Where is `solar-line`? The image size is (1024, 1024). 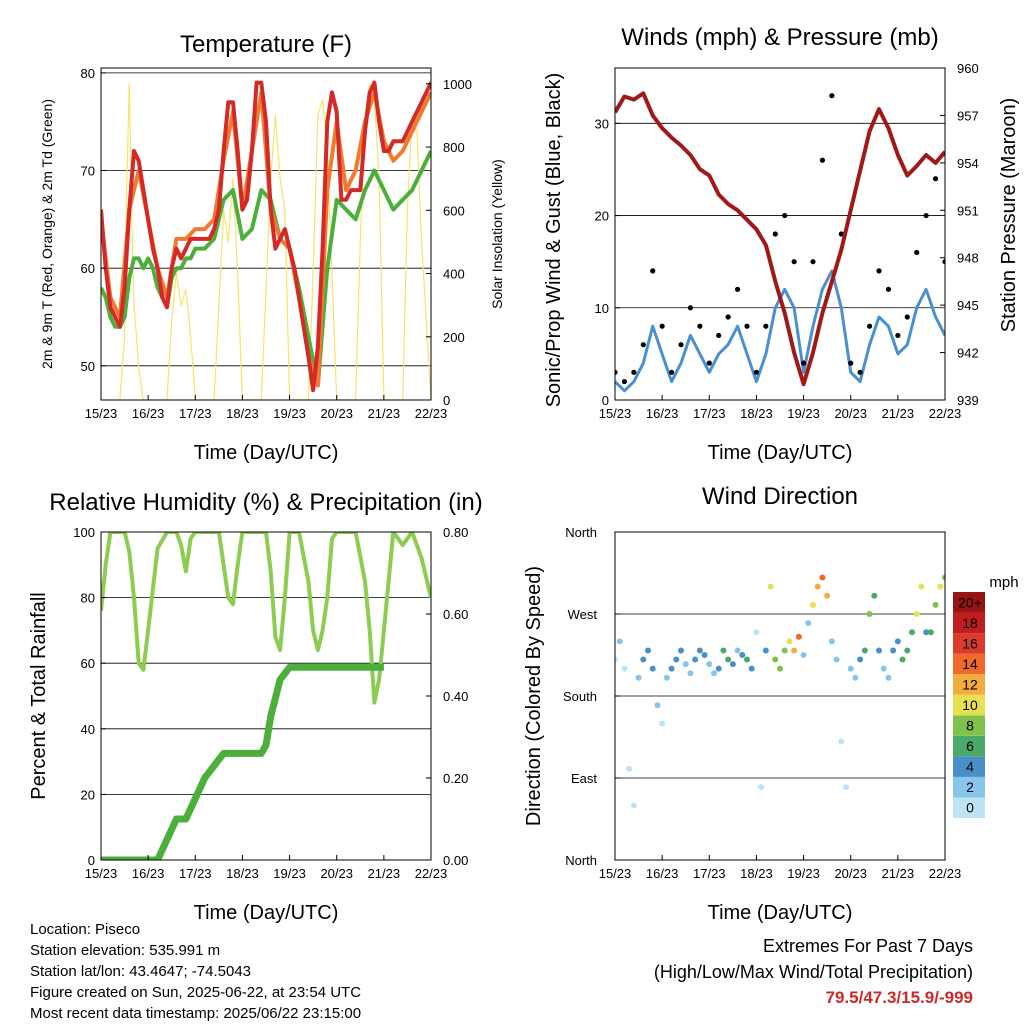
solar-line is located at coordinates (266, 241).